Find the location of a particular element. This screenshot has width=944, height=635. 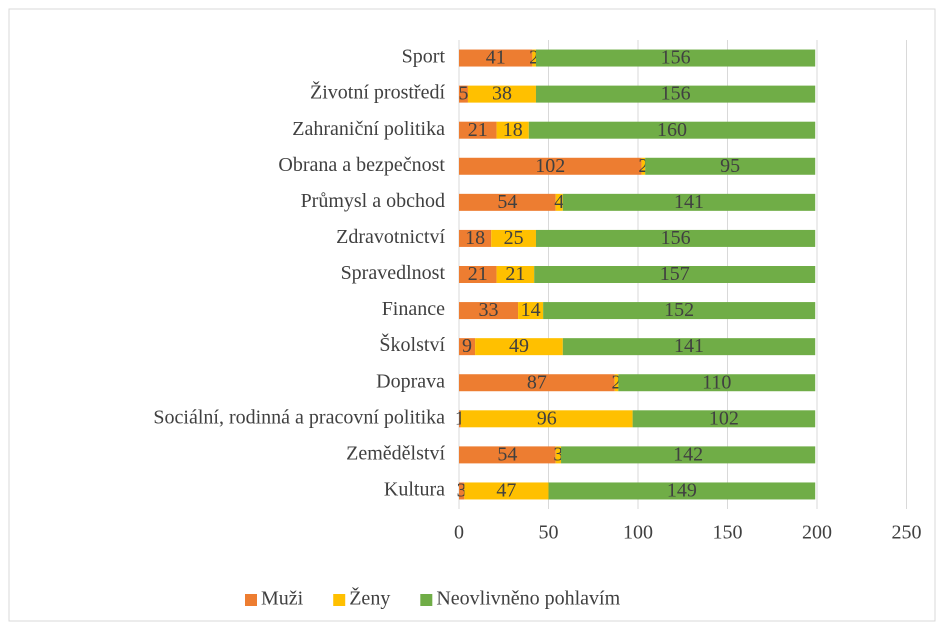

data-label: 14 is located at coordinates (531, 310).